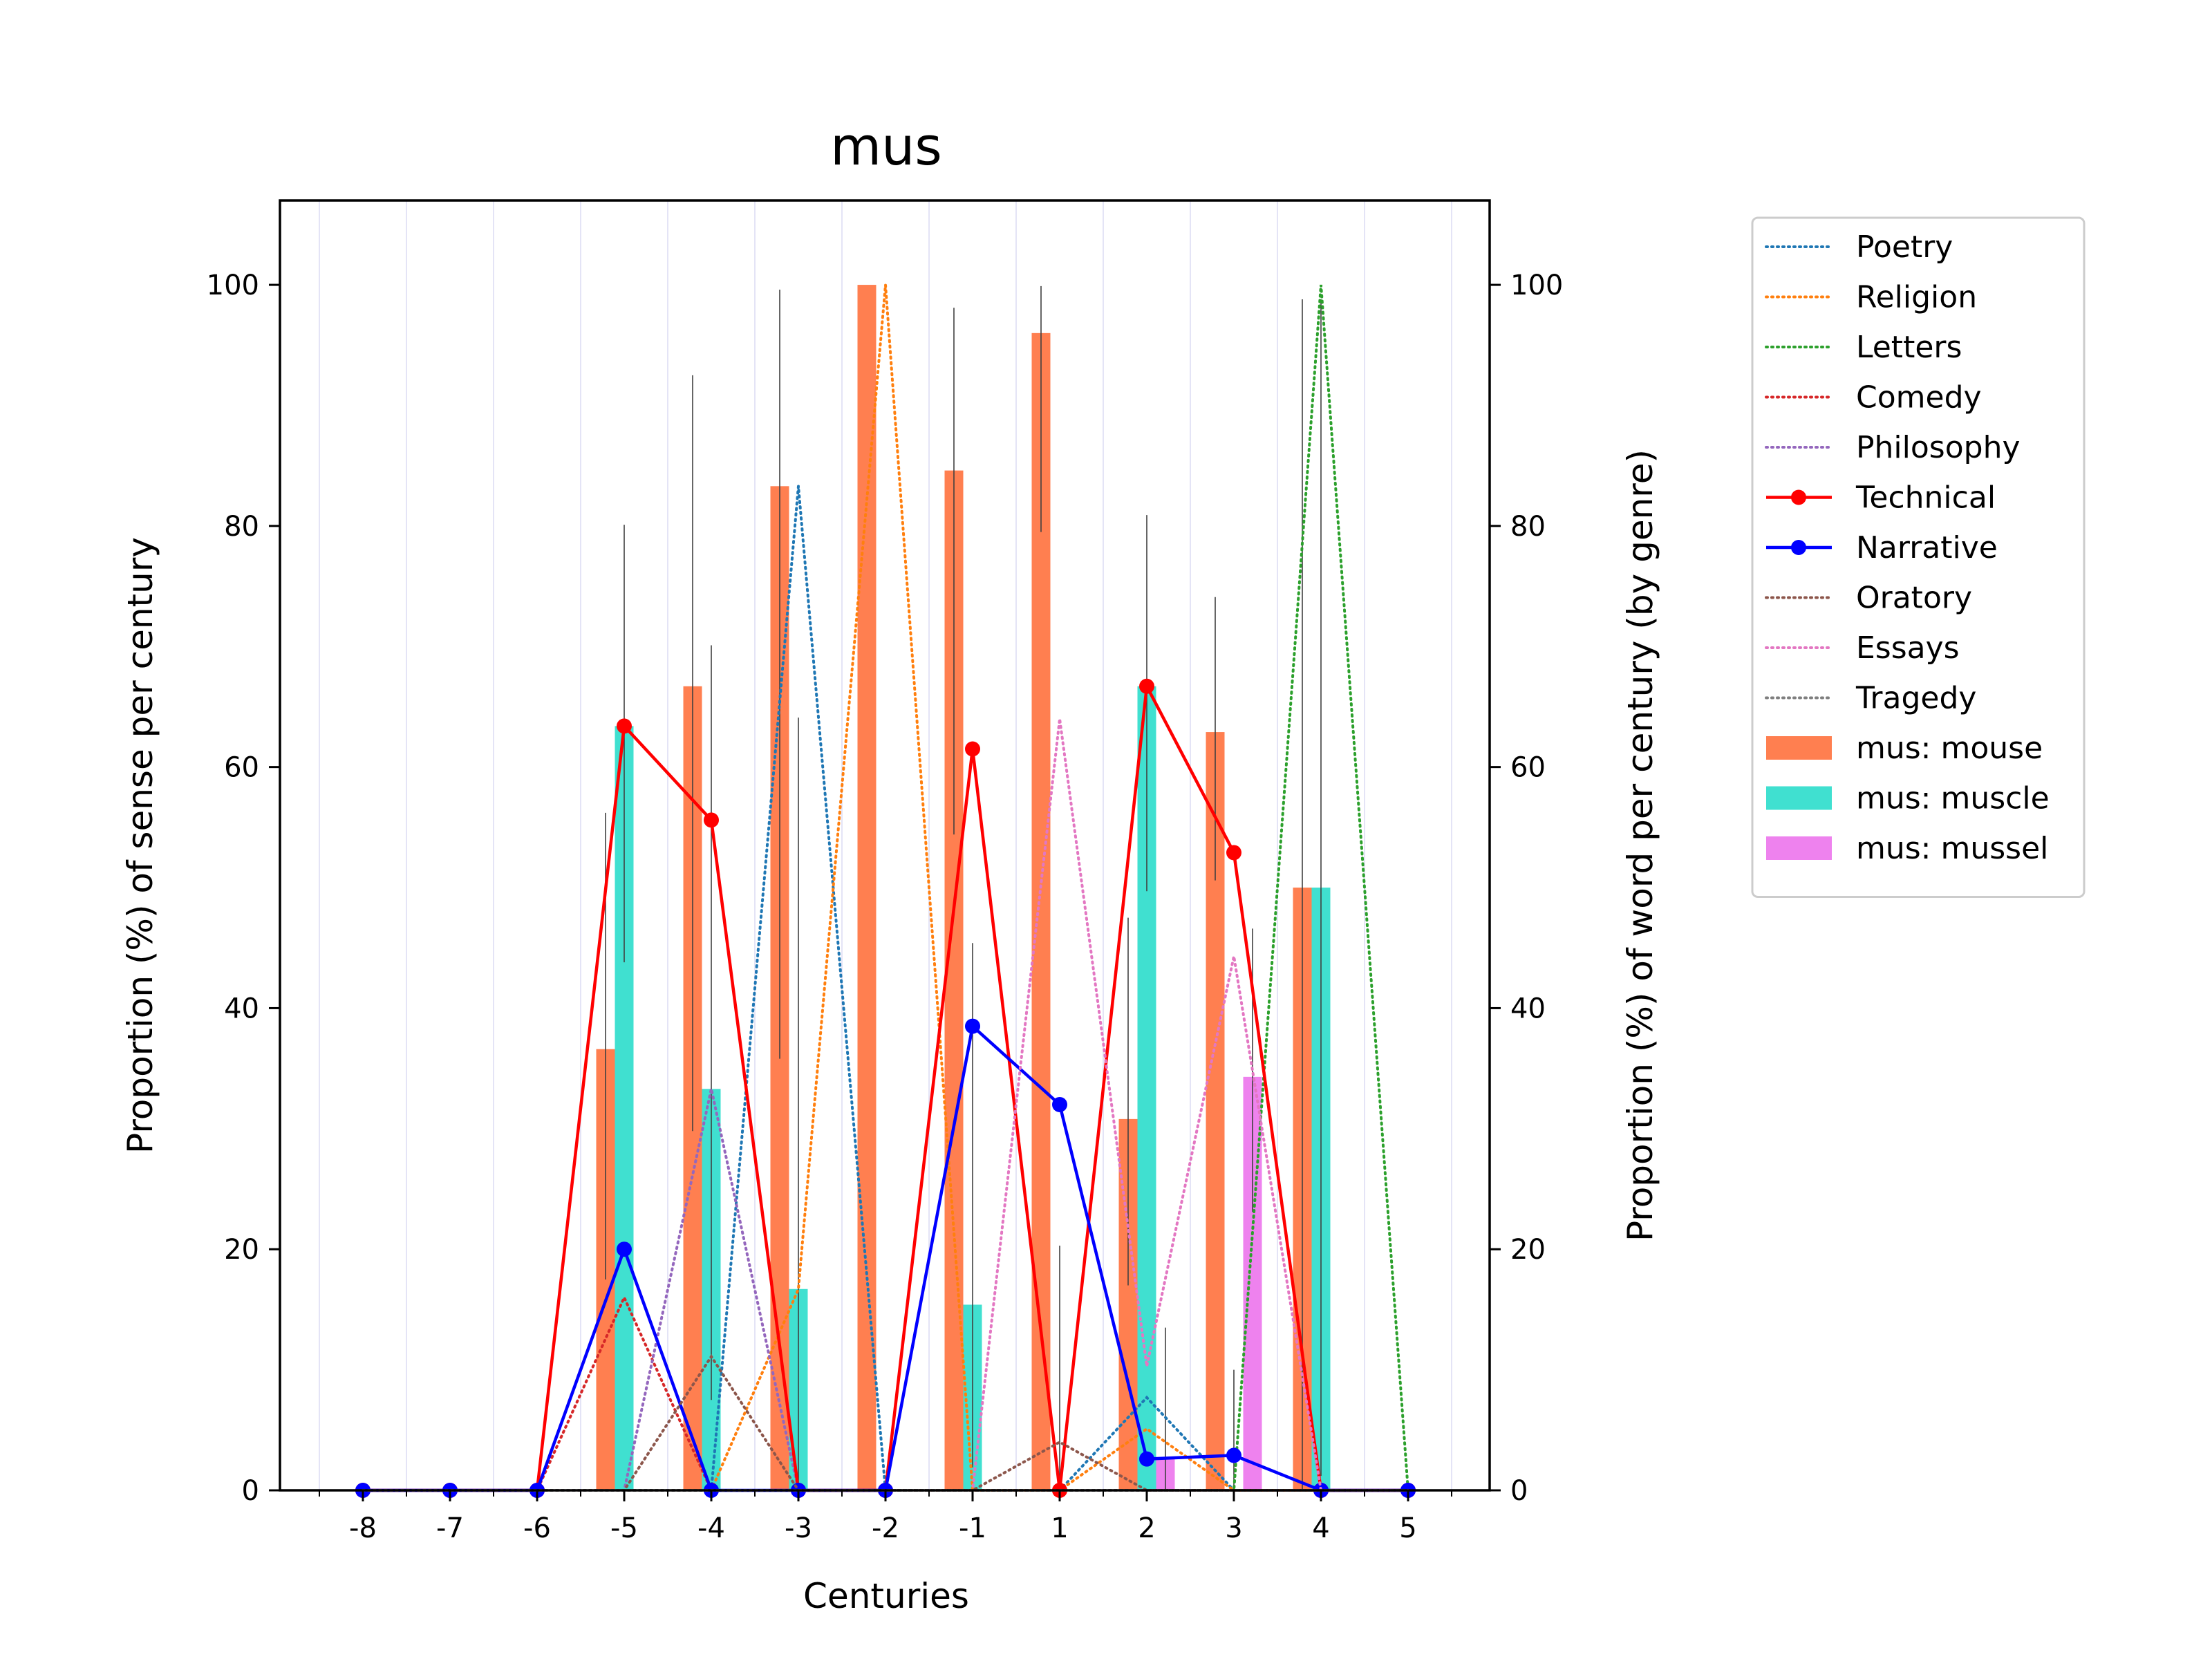  I want to click on legend-frame, so click(1919, 557).